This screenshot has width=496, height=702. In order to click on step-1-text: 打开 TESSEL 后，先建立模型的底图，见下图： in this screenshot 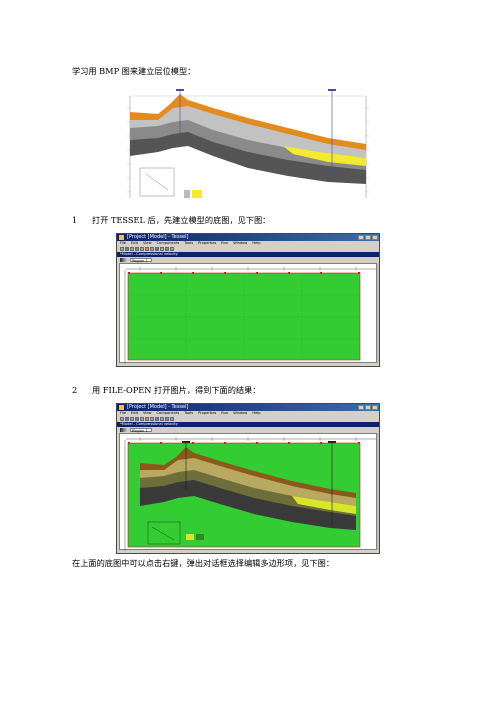, I will do `click(181, 220)`.